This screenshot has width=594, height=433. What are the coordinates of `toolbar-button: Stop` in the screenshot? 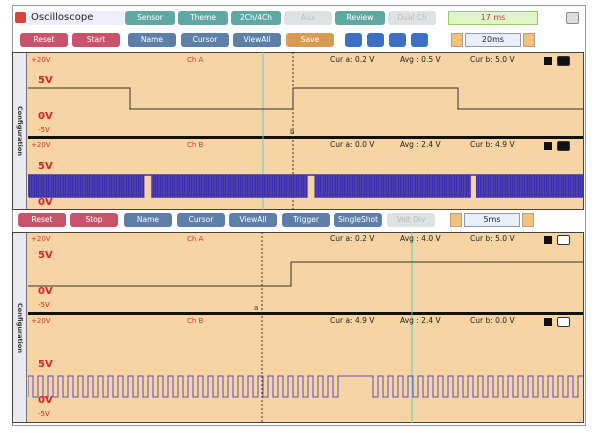 It's located at (94, 220).